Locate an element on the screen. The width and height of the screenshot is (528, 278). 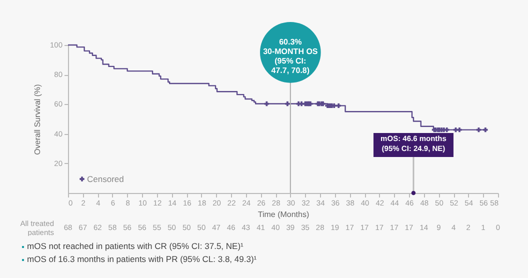
text: mOS not reached in patients with CR (95% CI: 37.5, NE)¹ is located at coordinates (135, 246).